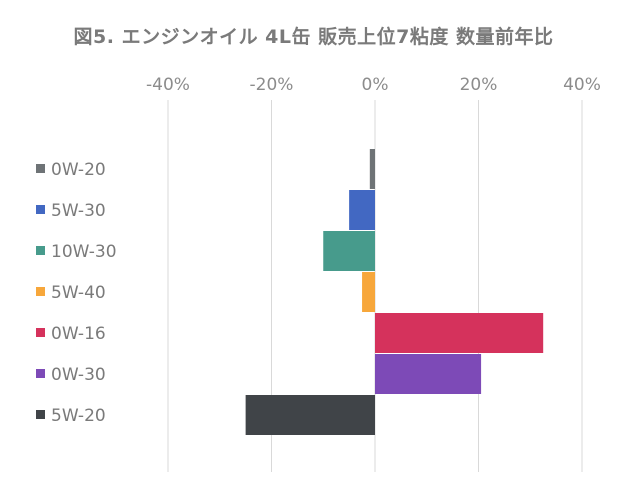 This screenshot has height=500, width=627. I want to click on chart-title: 図5. エンジンオイル 4L缶 販売上位7粘度 数量前年比, so click(313, 37).